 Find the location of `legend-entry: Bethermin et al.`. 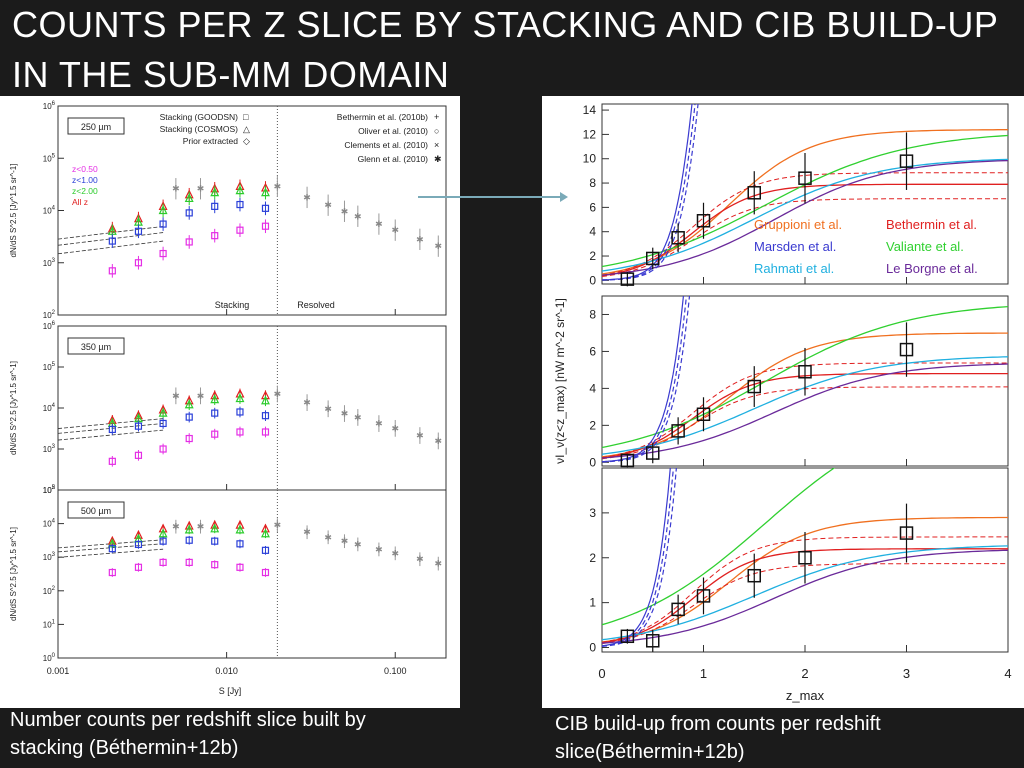

legend-entry: Bethermin et al. is located at coordinates (931, 224).